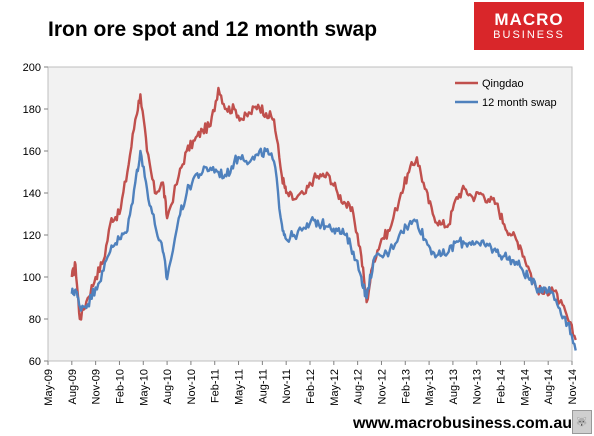 This screenshot has width=594, height=436. What do you see at coordinates (525, 387) in the screenshot?
I see `x-tick-label: May-14` at bounding box center [525, 387].